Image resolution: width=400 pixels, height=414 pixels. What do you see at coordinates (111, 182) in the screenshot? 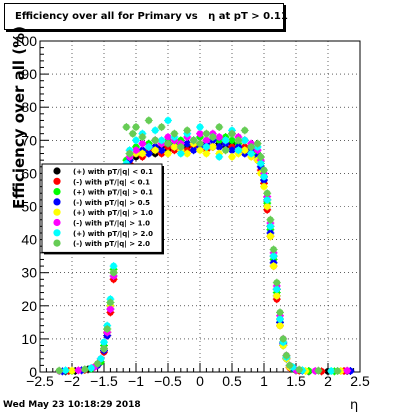
I see `legend-label: (-) with pT/|q| < 0.1` at bounding box center [111, 182].